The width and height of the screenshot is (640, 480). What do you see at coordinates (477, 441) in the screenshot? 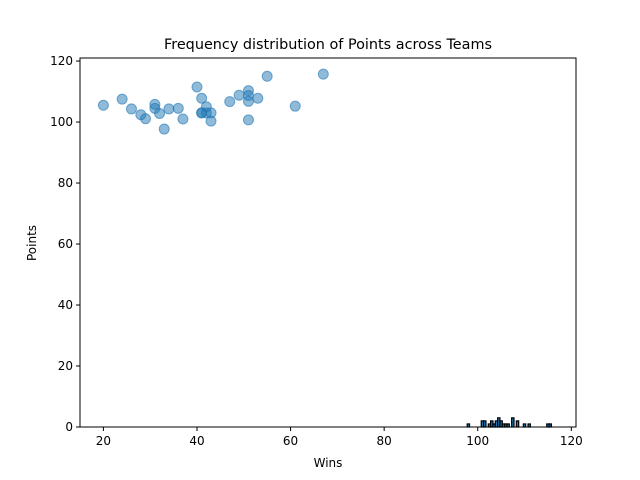
I see `x-tick-label: 100` at bounding box center [477, 441].